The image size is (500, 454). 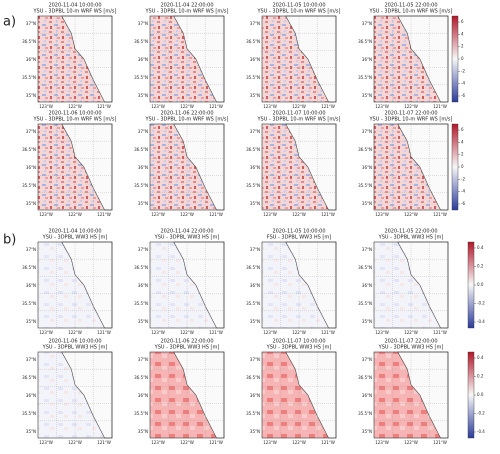 What do you see at coordinates (462, 33) in the screenshot?
I see `colorbar-tick-label: 4` at bounding box center [462, 33].